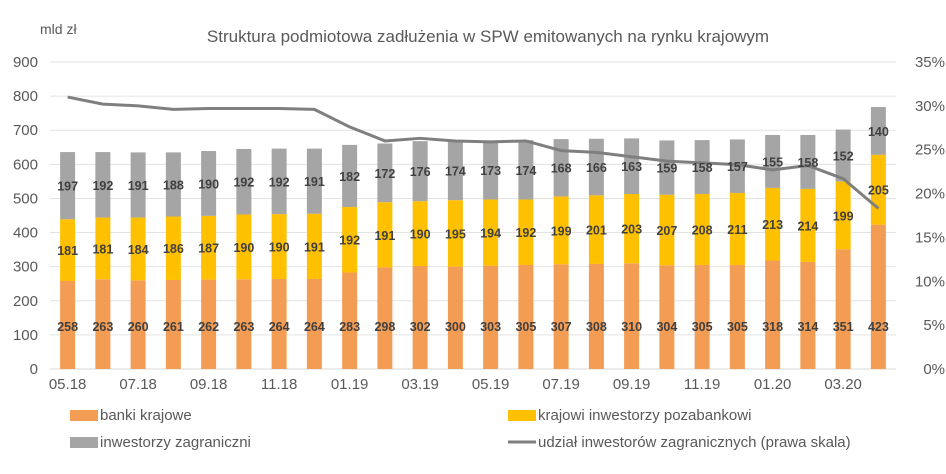 Image resolution: width=946 pixels, height=474 pixels. I want to click on data-label: 199, so click(561, 231).